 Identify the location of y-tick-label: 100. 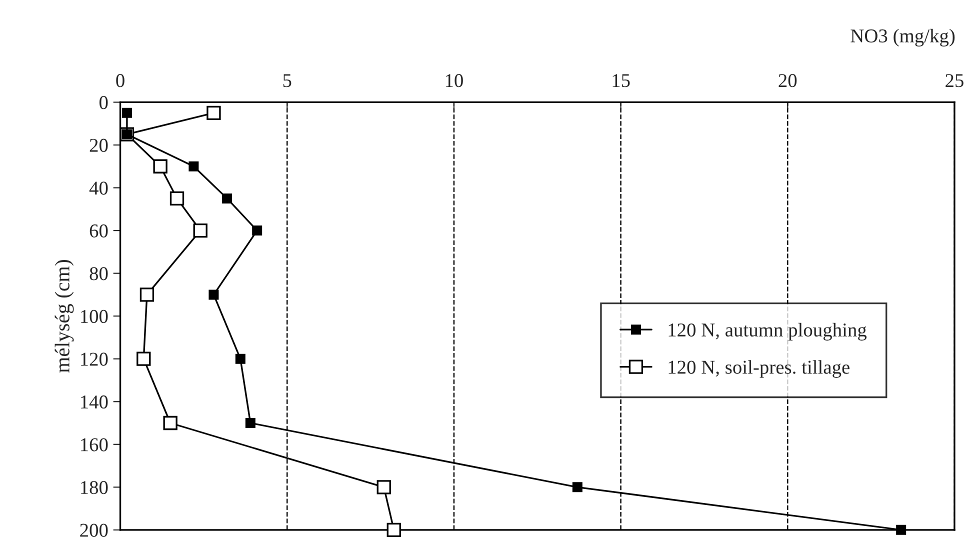
(94, 317).